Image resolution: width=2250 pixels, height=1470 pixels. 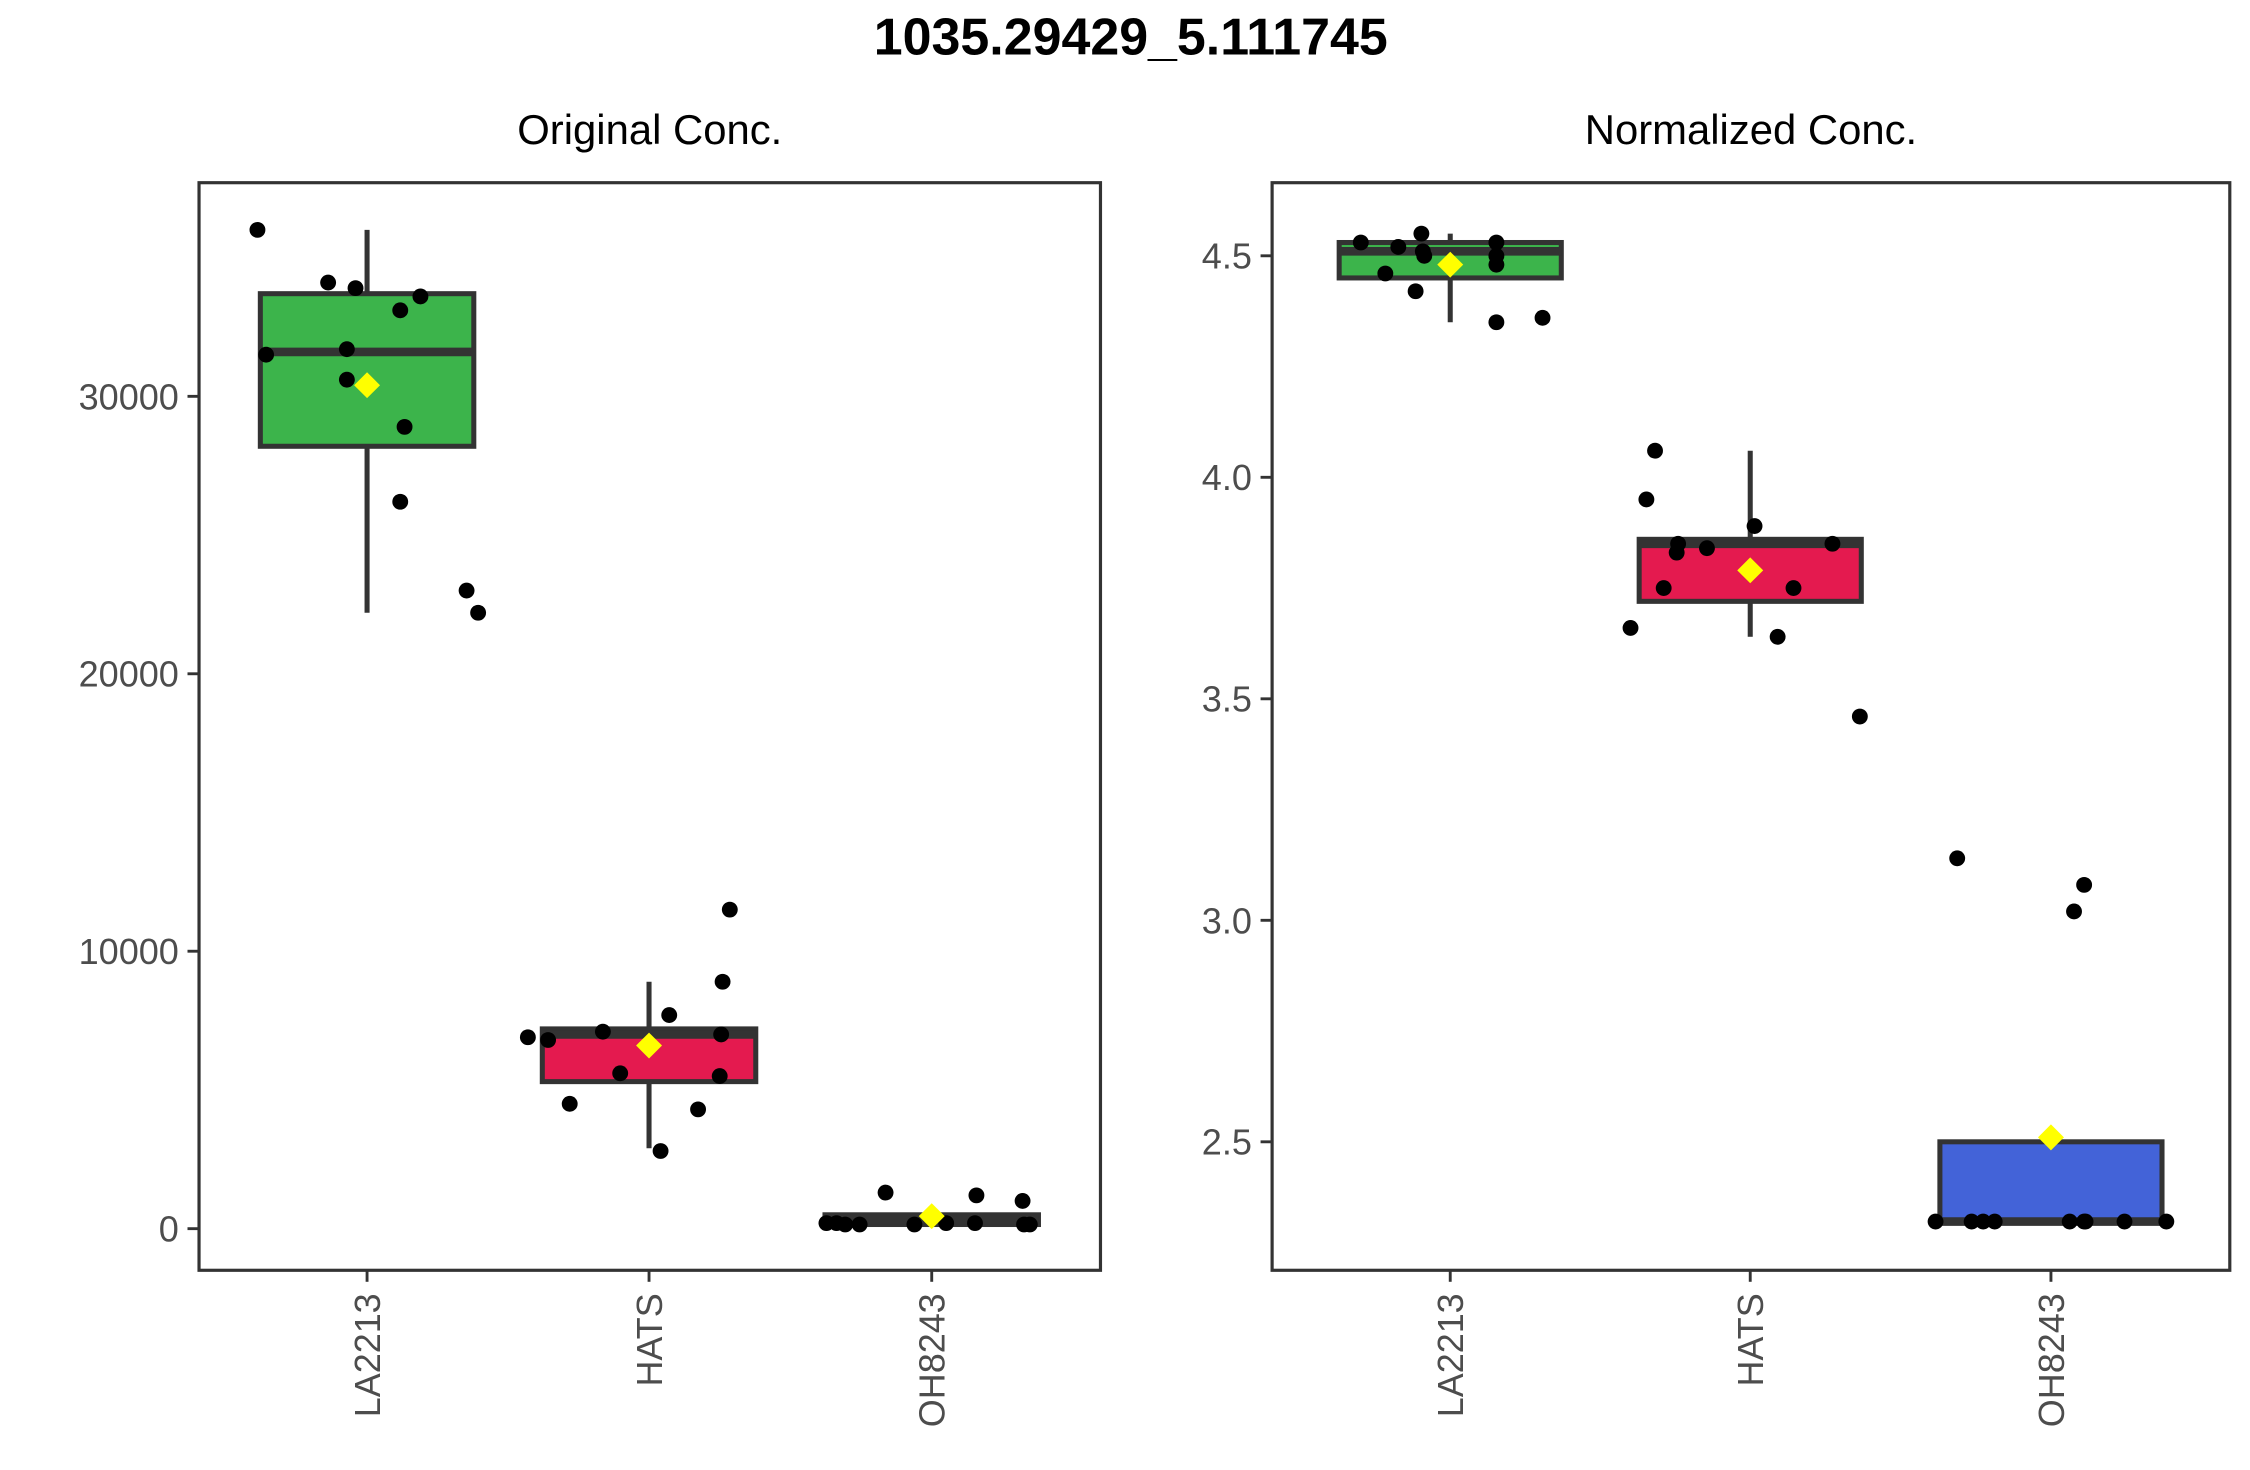 I want to click on y-tick-label: 2.5, so click(x=1227, y=1142).